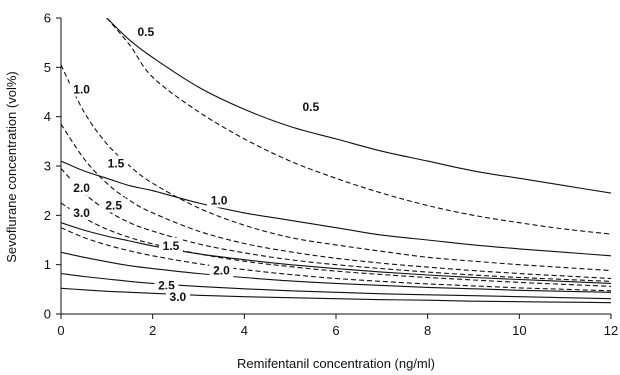 This screenshot has width=620, height=375. What do you see at coordinates (244, 330) in the screenshot?
I see `x-tick-label: 4` at bounding box center [244, 330].